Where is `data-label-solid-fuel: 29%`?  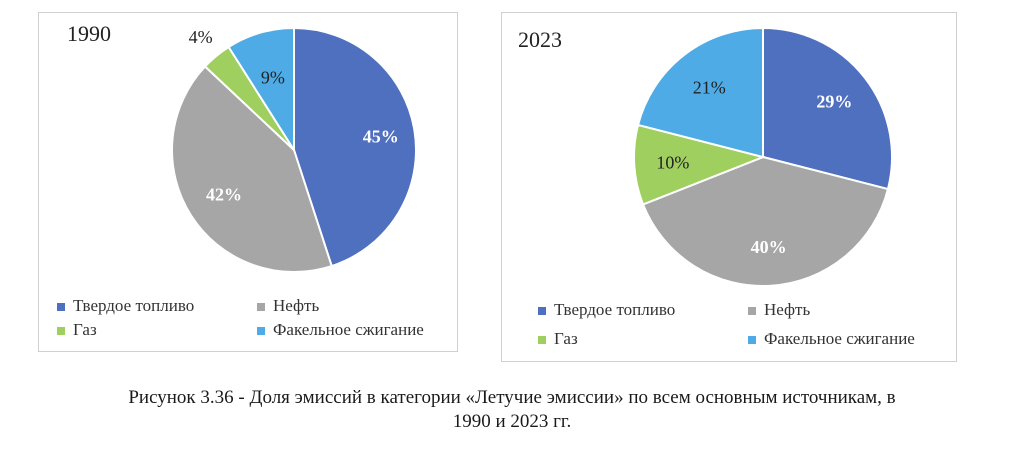 data-label-solid-fuel: 29% is located at coordinates (834, 102).